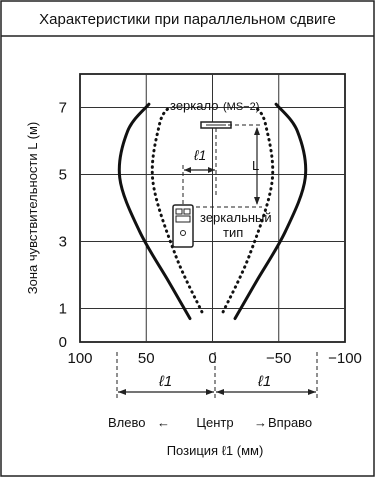  I want to click on y-tick-label: 5, so click(63, 175).